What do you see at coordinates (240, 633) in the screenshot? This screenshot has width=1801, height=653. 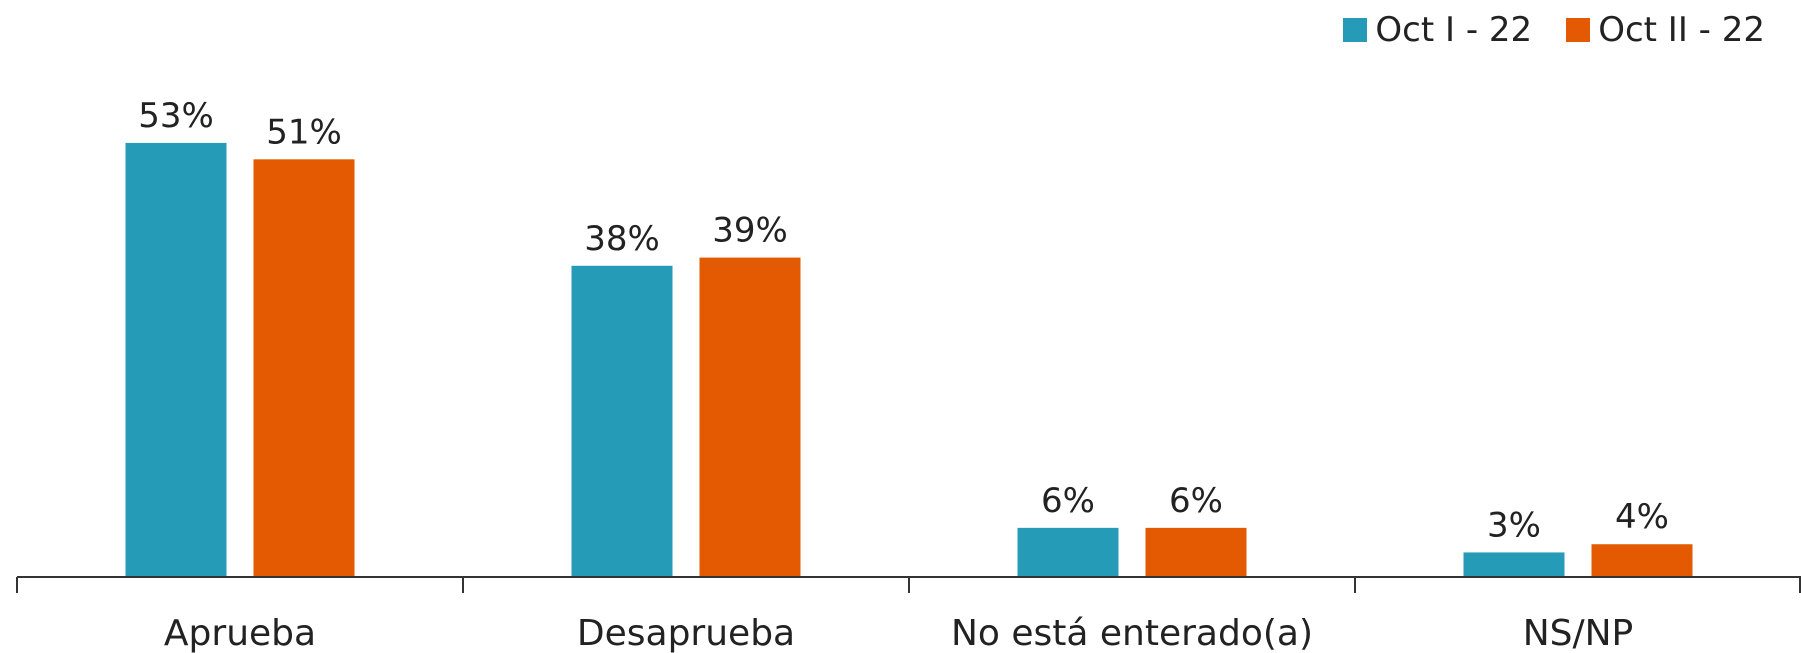 I see `category-label-1: Aprueba` at bounding box center [240, 633].